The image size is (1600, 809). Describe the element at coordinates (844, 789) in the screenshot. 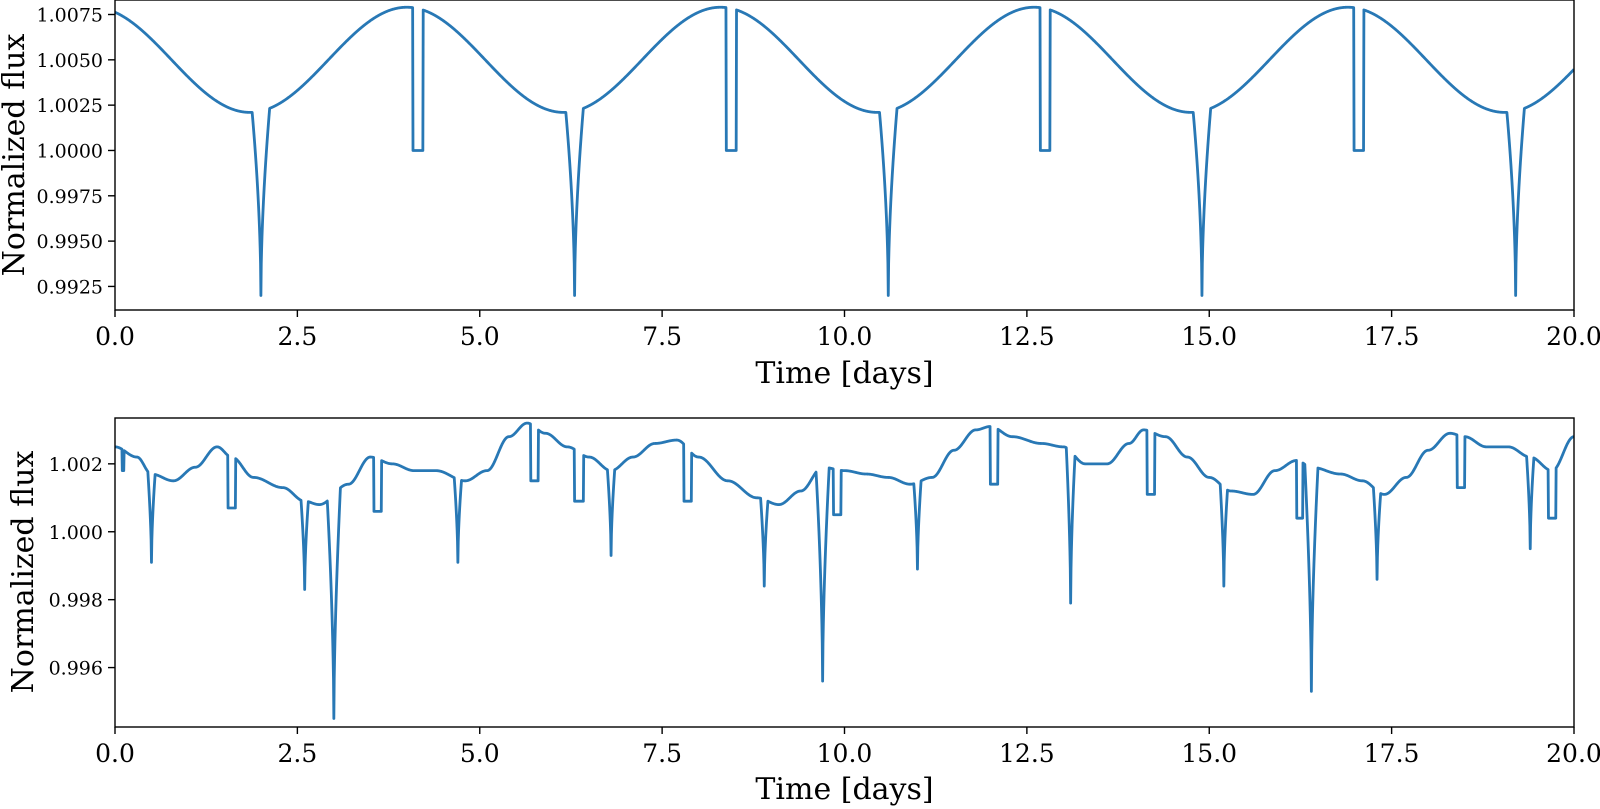

I see `bottom-x-axis-label: Time [days]` at that location.